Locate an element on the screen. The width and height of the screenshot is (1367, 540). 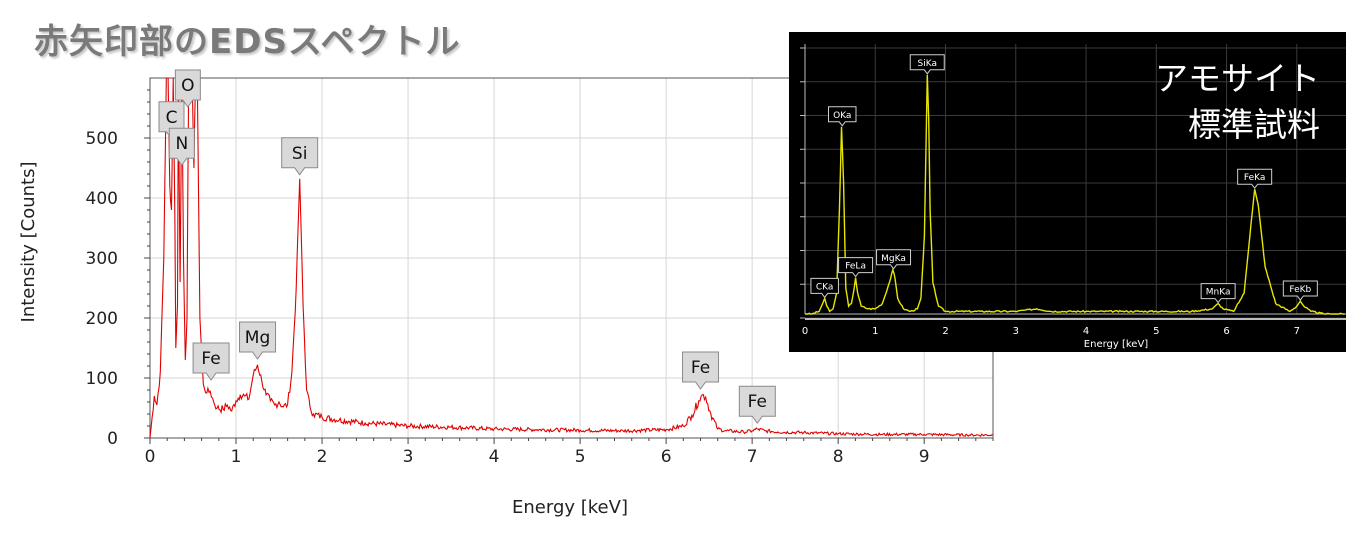
main-y-tick-label: 500 is located at coordinates (102, 139).